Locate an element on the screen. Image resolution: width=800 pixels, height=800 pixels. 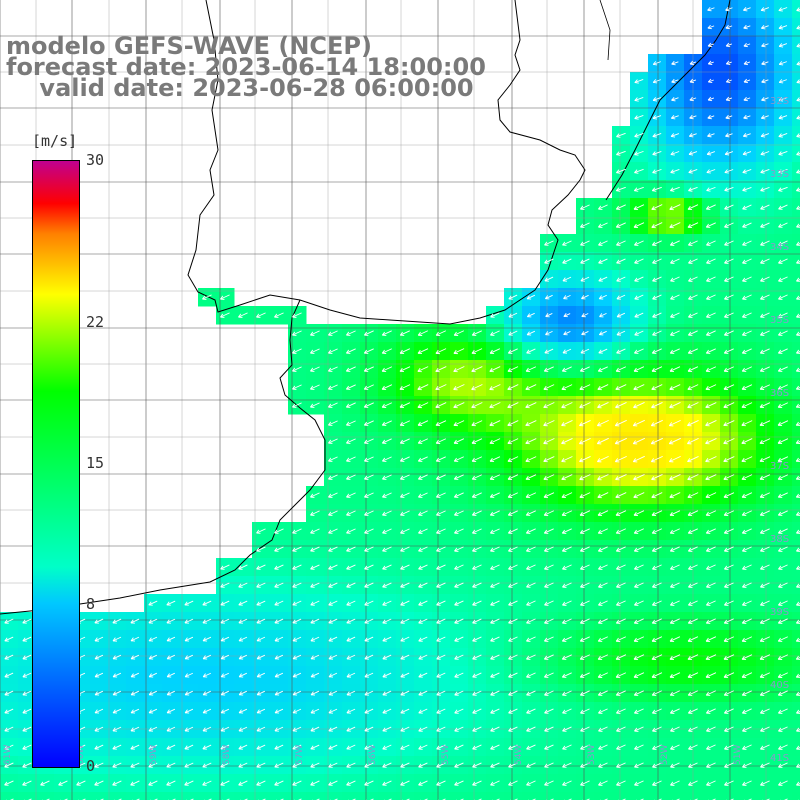
latitude-label: 34S is located at coordinates (779, 247).